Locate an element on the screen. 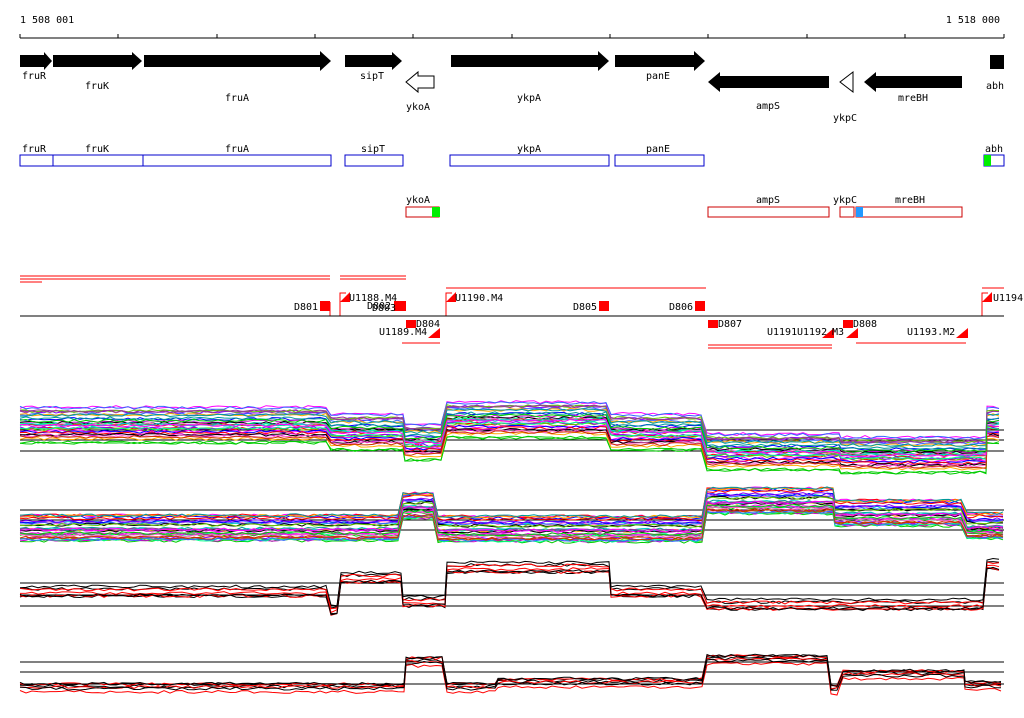 The width and height of the screenshot is (1024, 718). ruler-end-label: 1 518 000 is located at coordinates (973, 20).